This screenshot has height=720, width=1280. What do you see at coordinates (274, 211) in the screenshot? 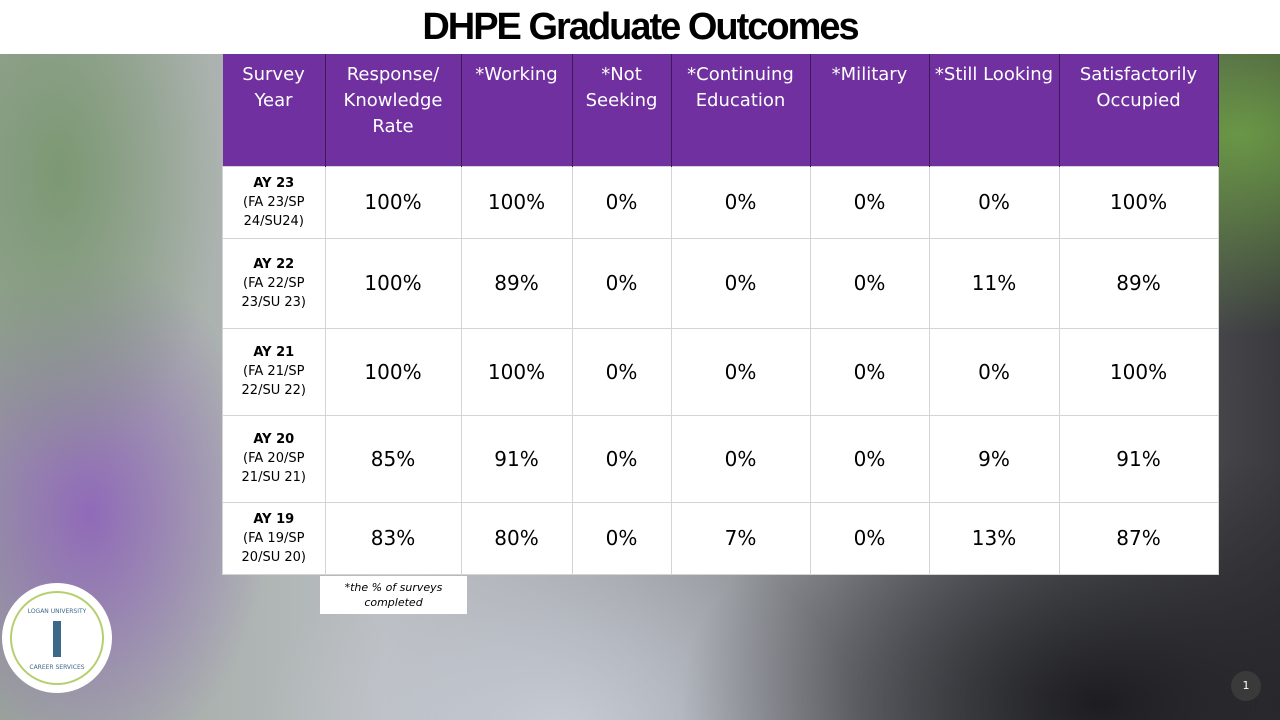
I see `survey-terms: (FA 23/SP 24/SU24)` at bounding box center [274, 211].